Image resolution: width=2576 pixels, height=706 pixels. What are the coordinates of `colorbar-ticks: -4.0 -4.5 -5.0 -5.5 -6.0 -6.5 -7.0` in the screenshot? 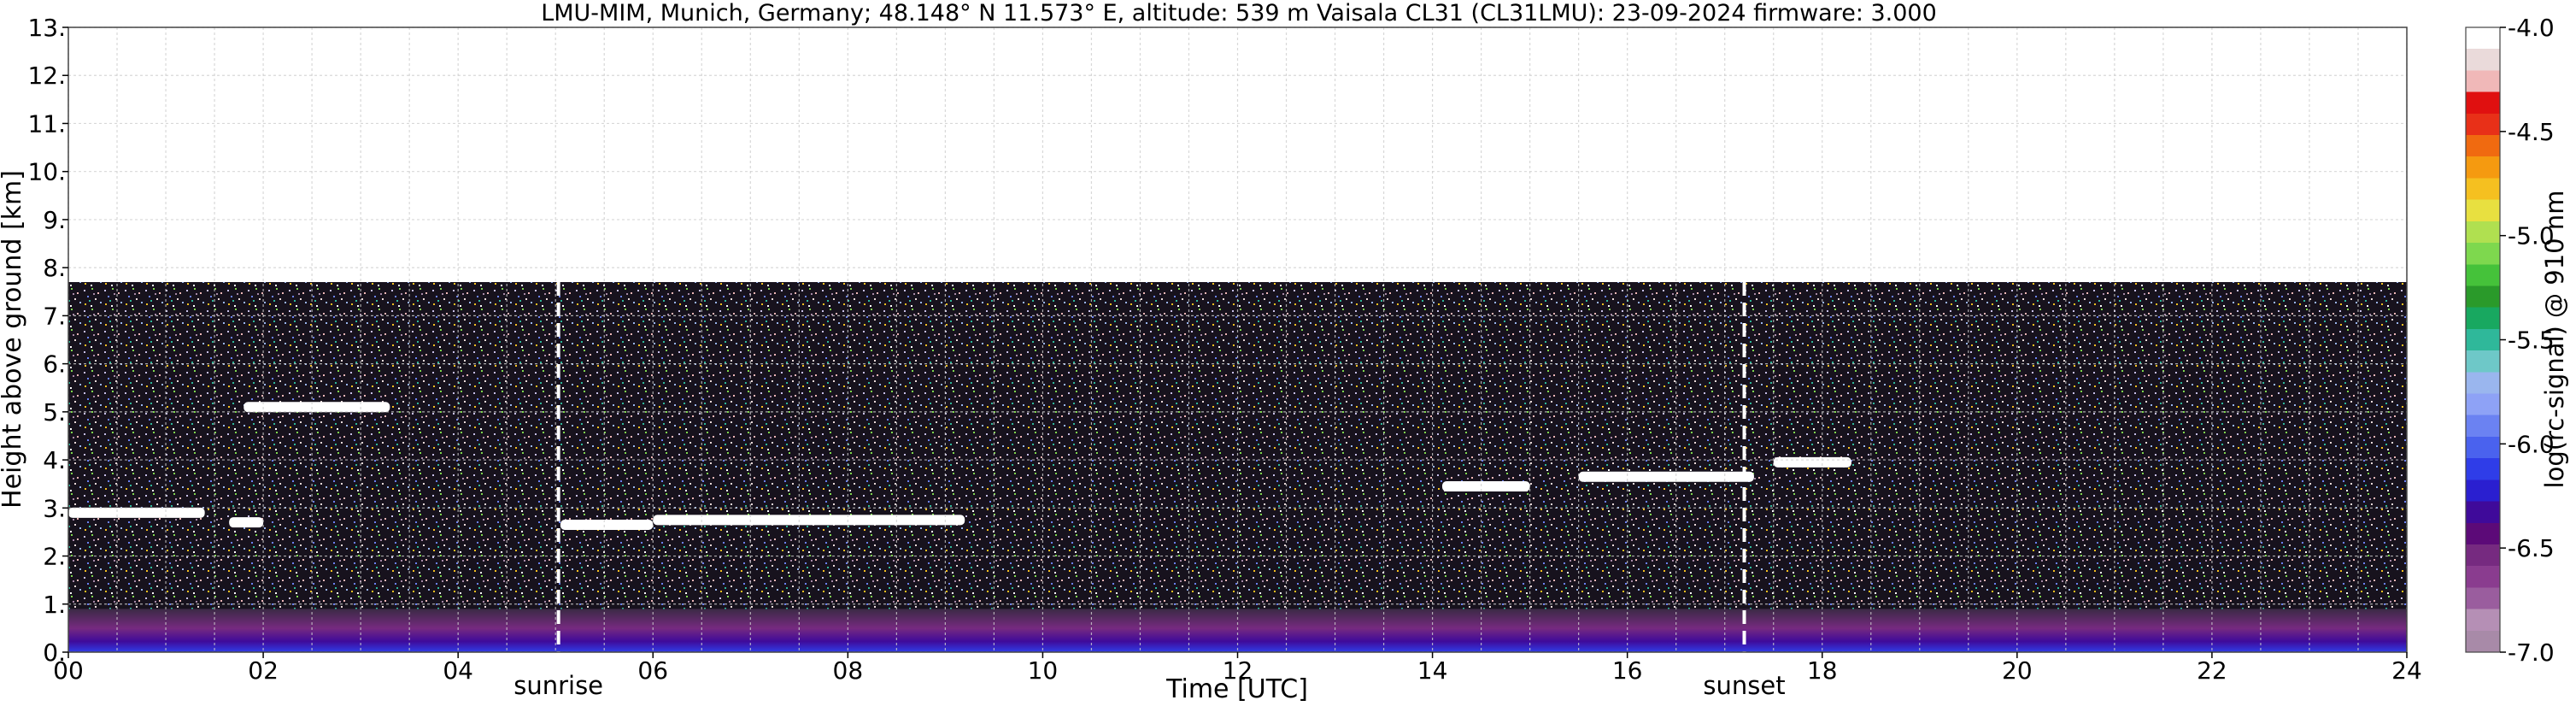 It's located at (2527, 340).